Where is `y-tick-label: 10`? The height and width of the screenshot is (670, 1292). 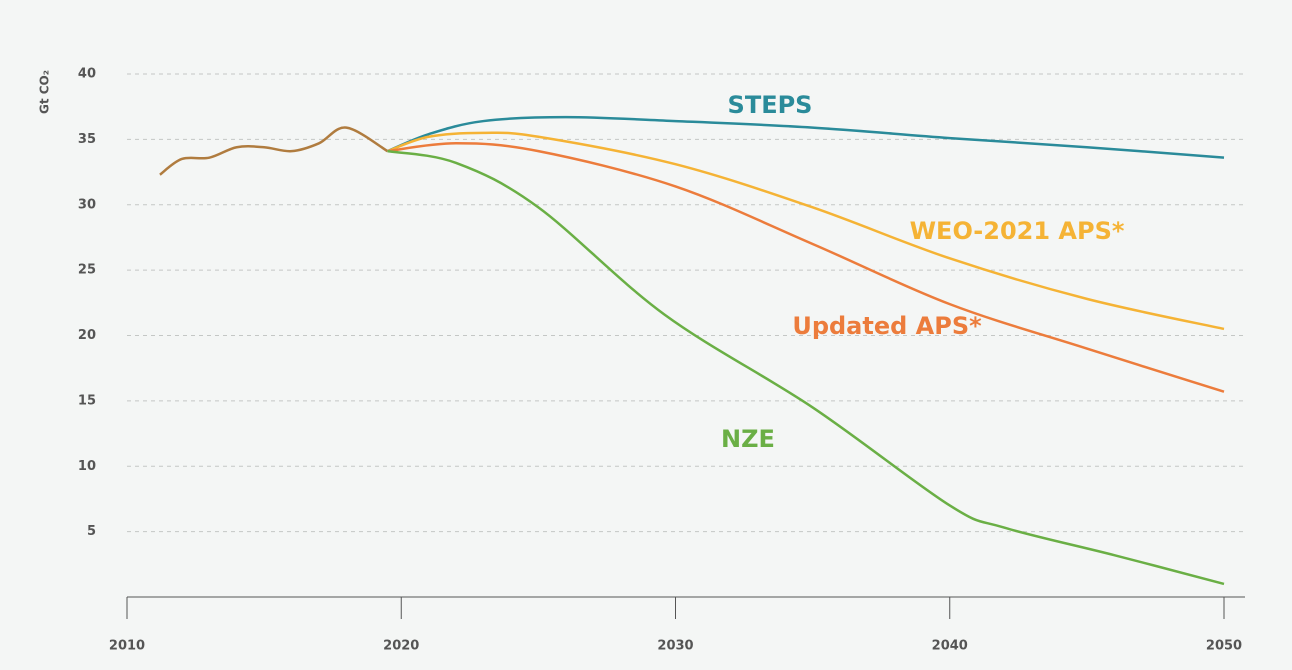
y-tick-label: 10 is located at coordinates (87, 466).